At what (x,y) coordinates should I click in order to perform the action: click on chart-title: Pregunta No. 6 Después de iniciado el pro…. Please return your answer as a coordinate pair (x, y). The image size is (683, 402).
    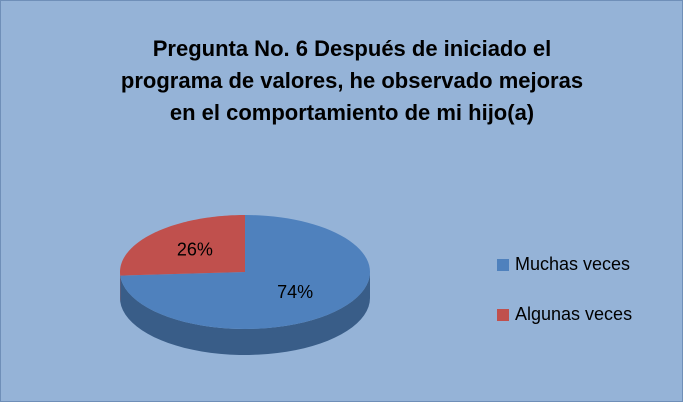
    Looking at the image, I should click on (352, 80).